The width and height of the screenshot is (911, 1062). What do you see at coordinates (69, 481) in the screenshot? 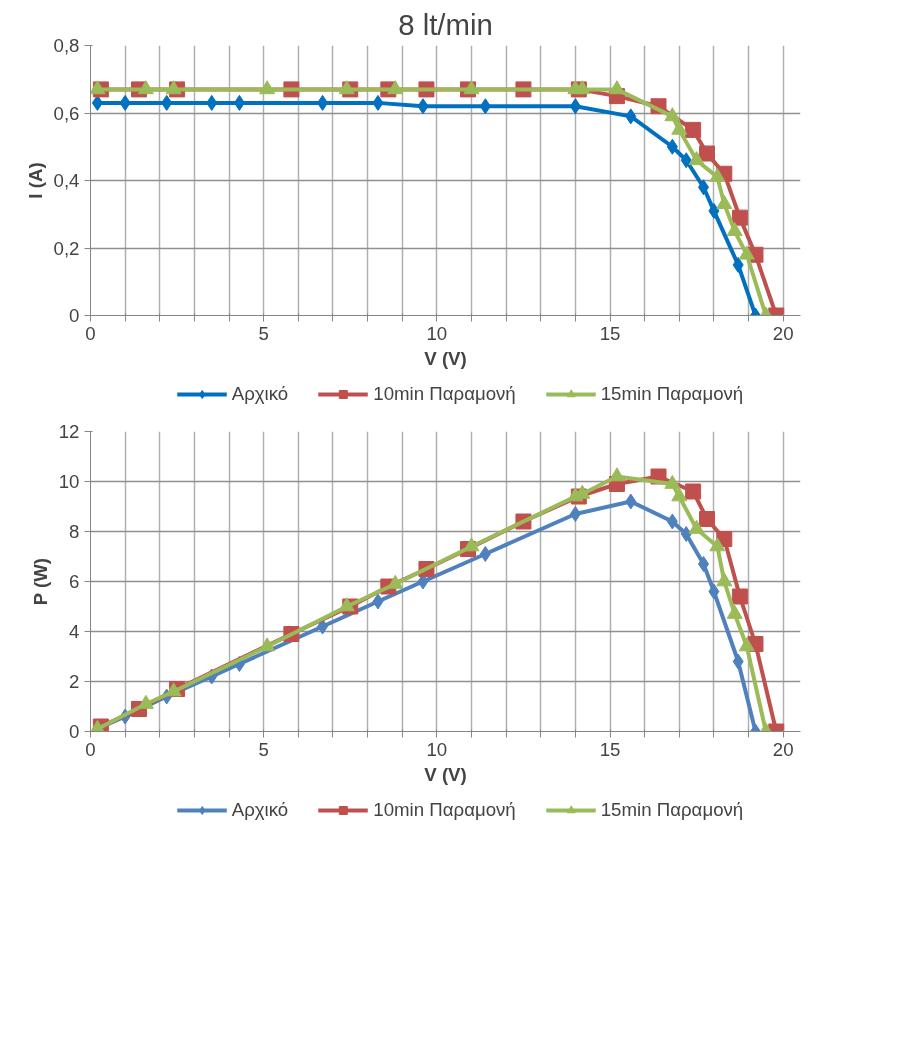
I see `y-tick-label: 10` at bounding box center [69, 481].